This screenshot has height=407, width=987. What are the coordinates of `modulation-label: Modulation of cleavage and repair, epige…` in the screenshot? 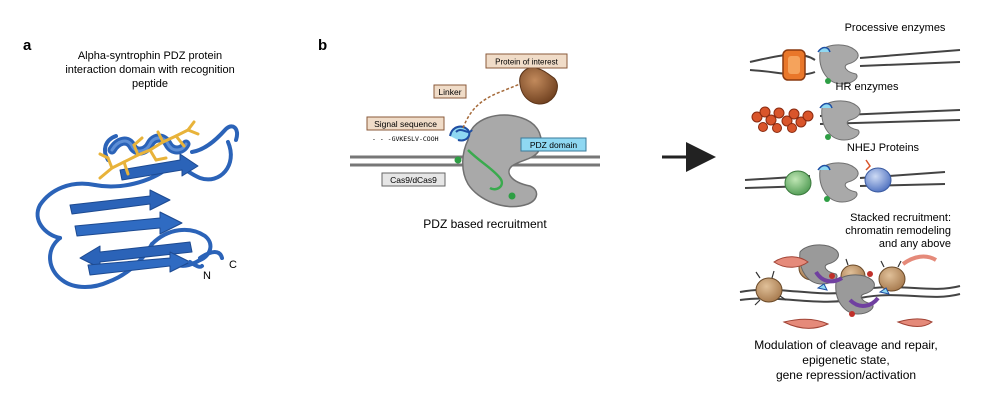 It's located at (845, 360).